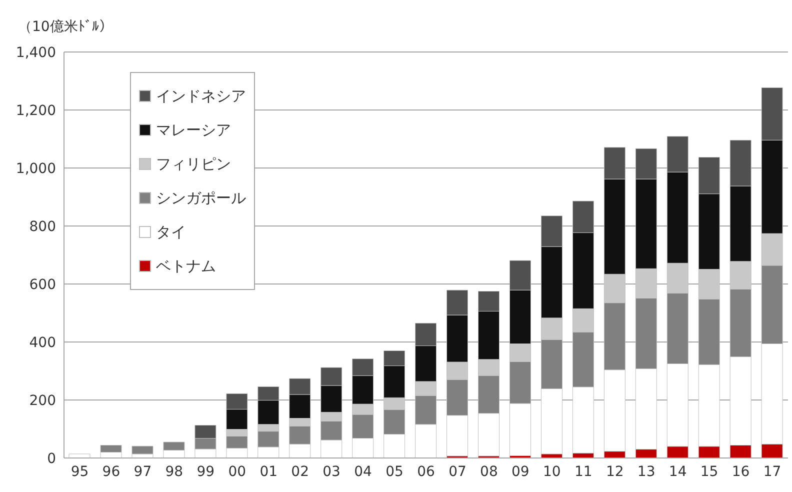 This screenshot has width=792, height=492. Describe the element at coordinates (615, 472) in the screenshot. I see `x-tick-label: 12` at that location.